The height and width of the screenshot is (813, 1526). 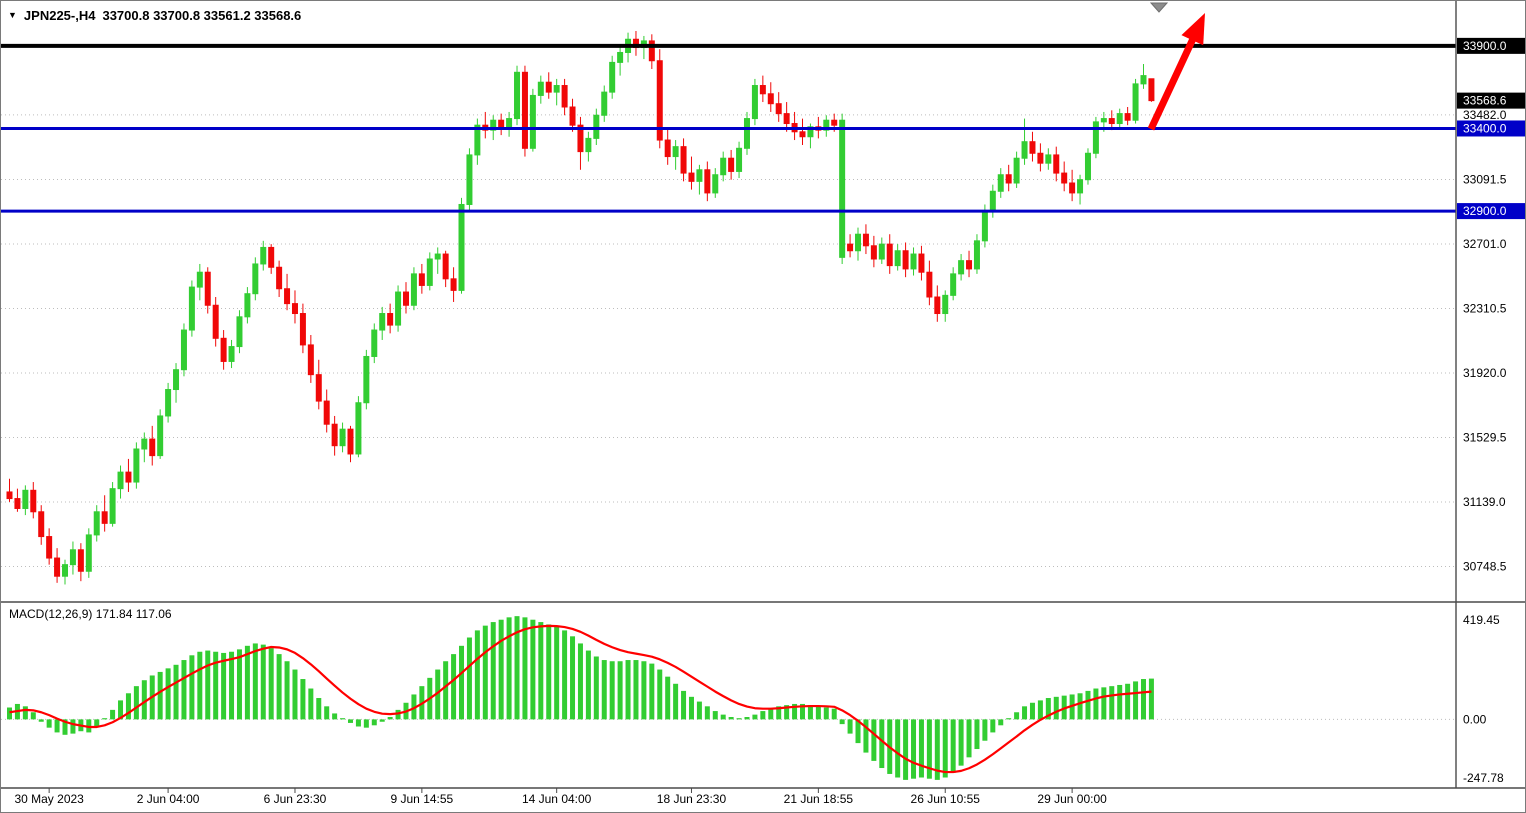 What do you see at coordinates (1193, 29) in the screenshot?
I see `trend-arrow-head` at bounding box center [1193, 29].